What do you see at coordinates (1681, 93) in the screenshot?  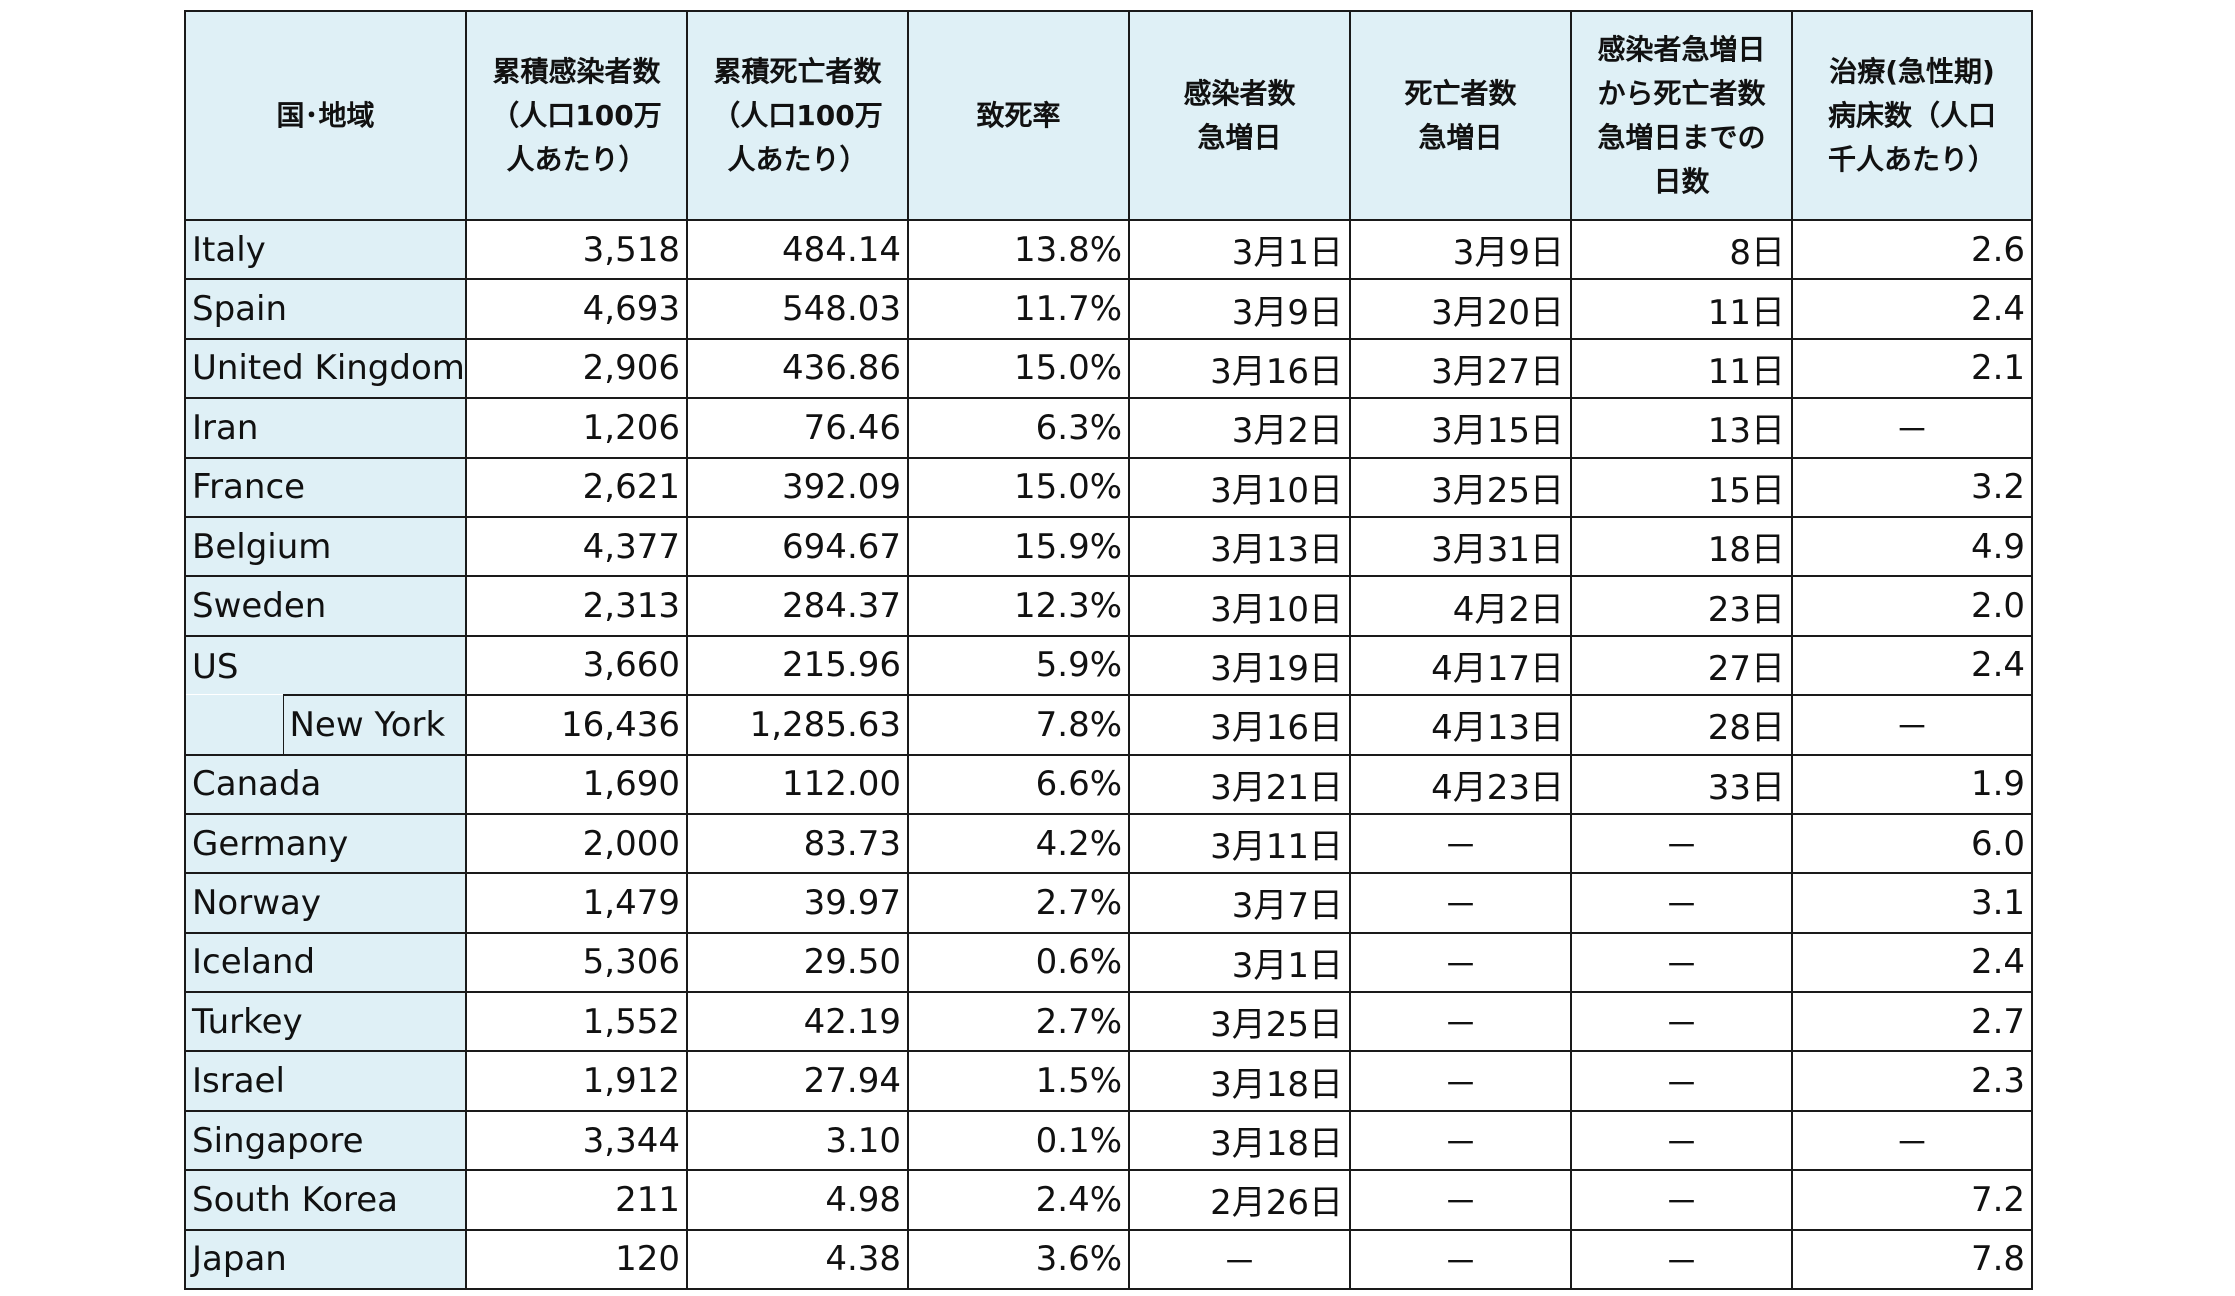 I see `header-line: から死亡者数` at bounding box center [1681, 93].